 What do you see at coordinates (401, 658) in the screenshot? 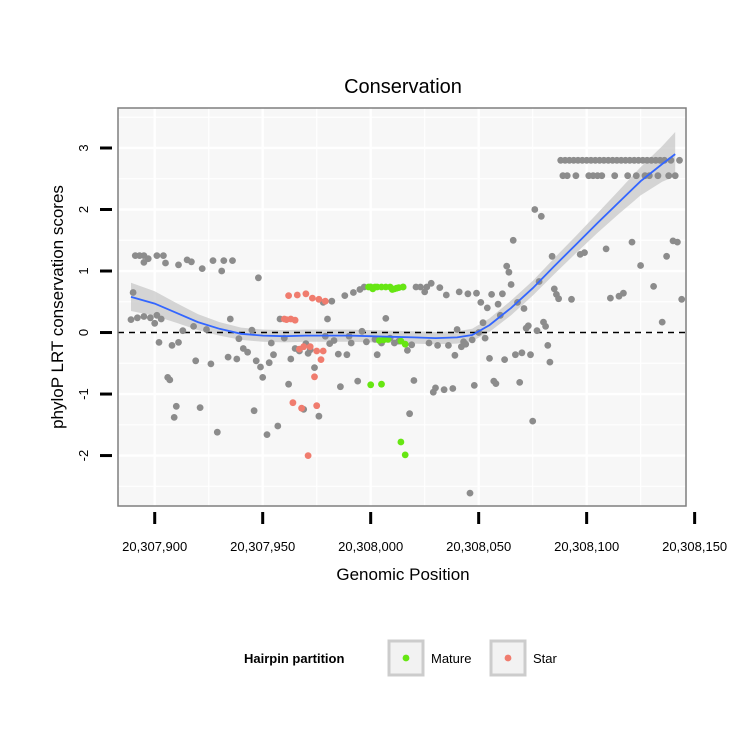
I see `legend: Hairpin partition Mature Star` at bounding box center [401, 658].